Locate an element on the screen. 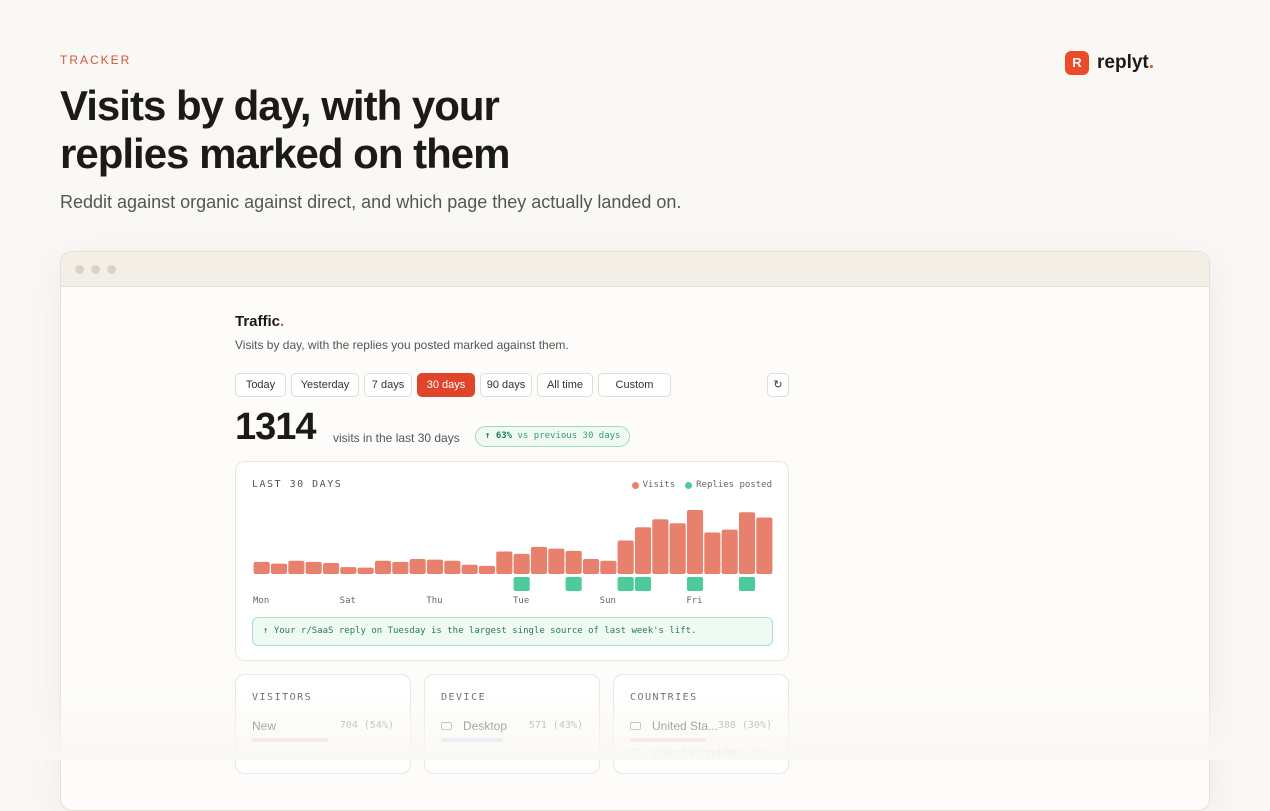  logo: replyt. is located at coordinates (1126, 62).